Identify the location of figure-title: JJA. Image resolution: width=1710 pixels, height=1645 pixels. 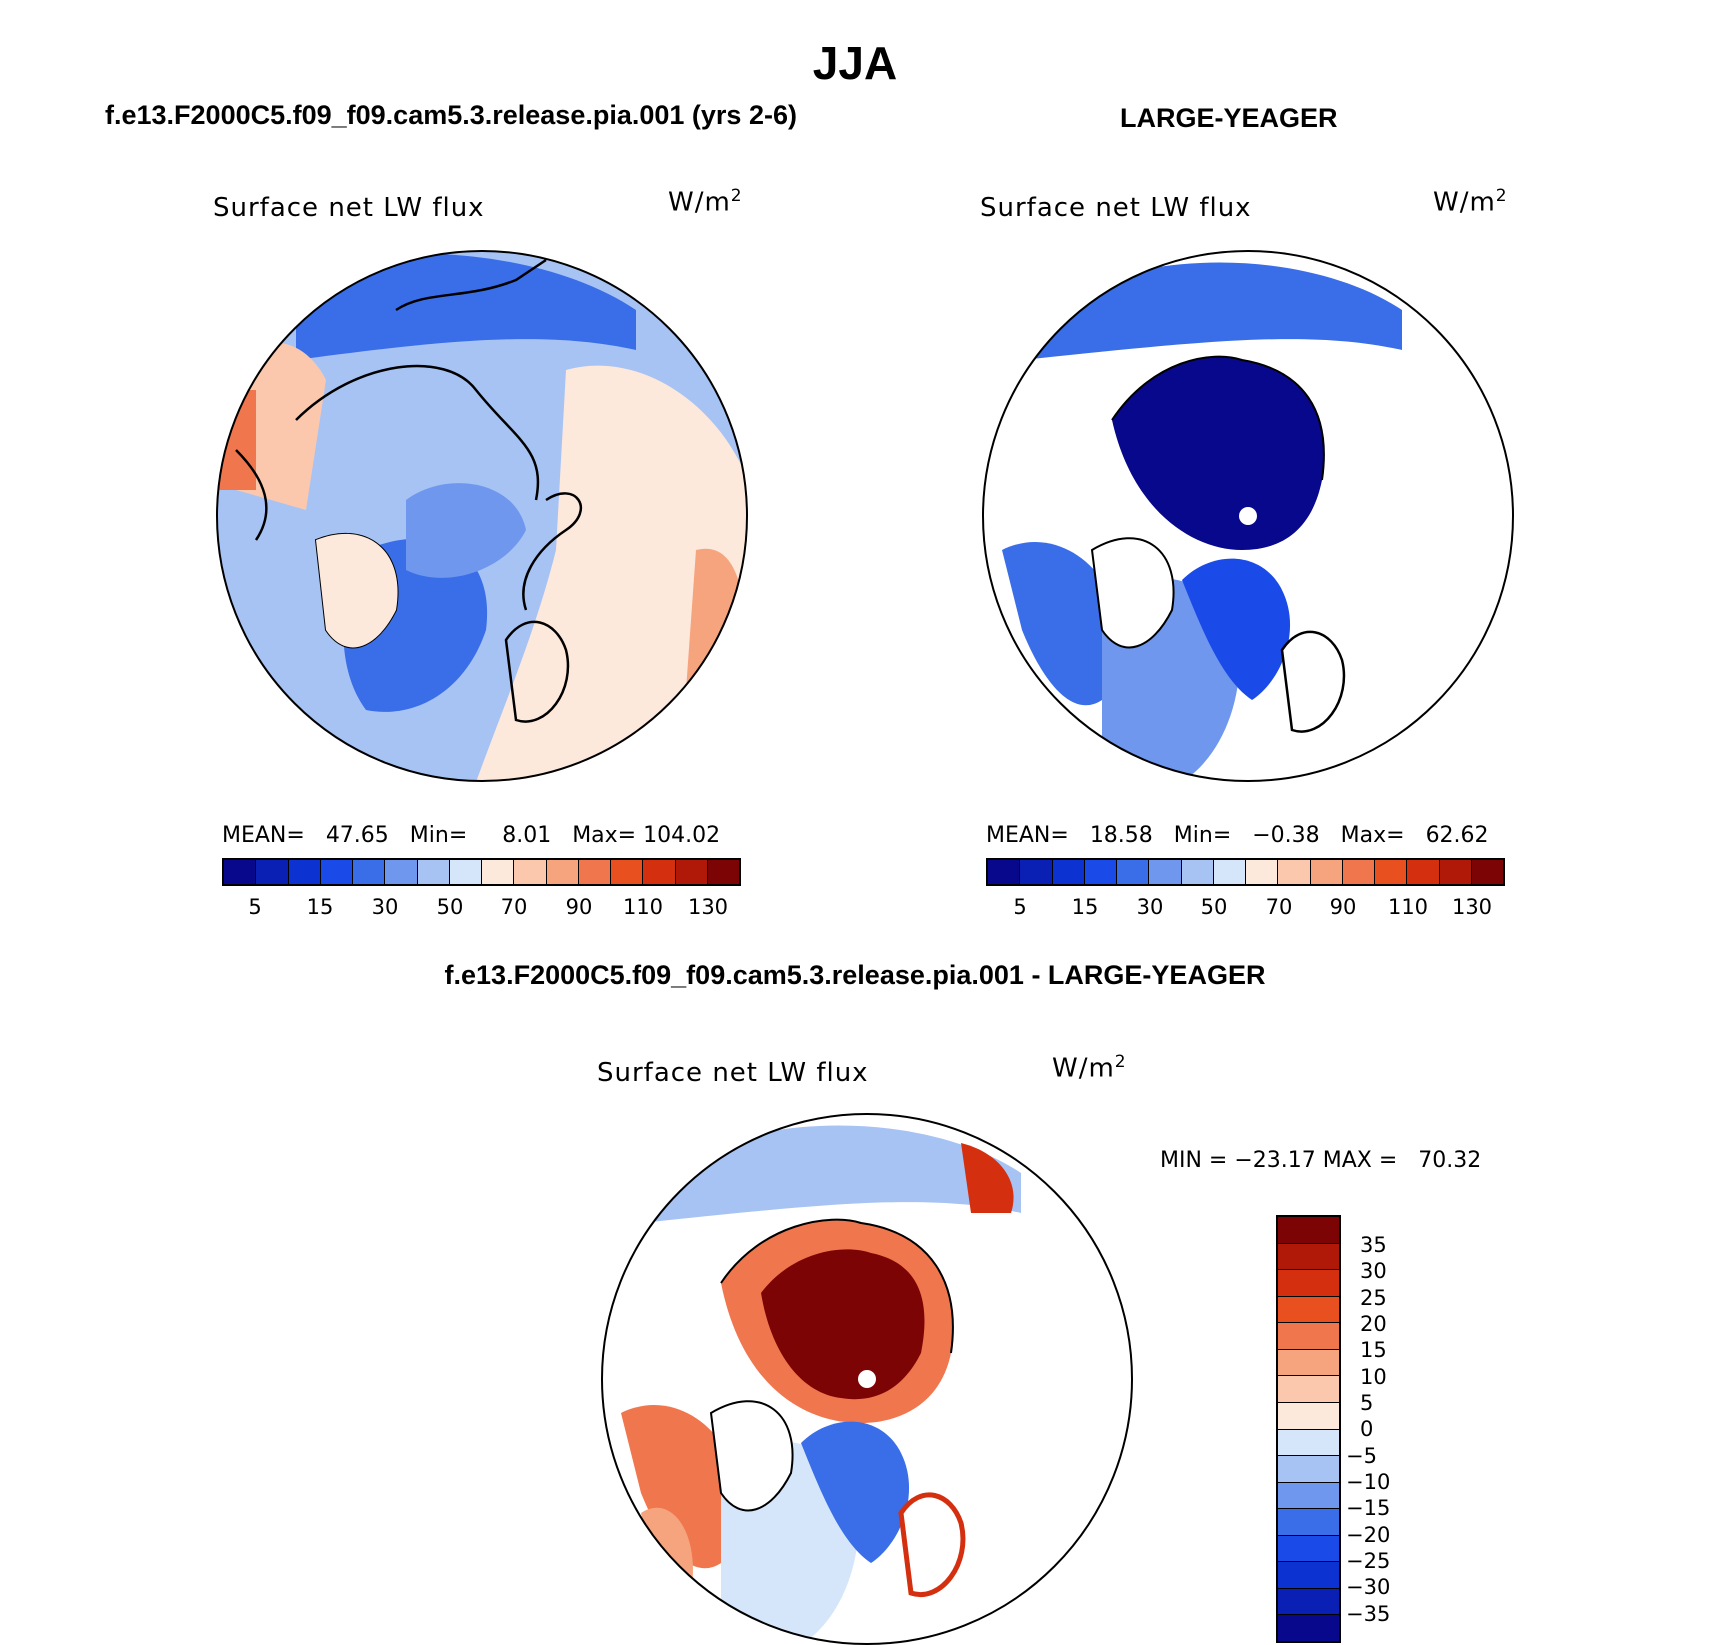
(855, 63).